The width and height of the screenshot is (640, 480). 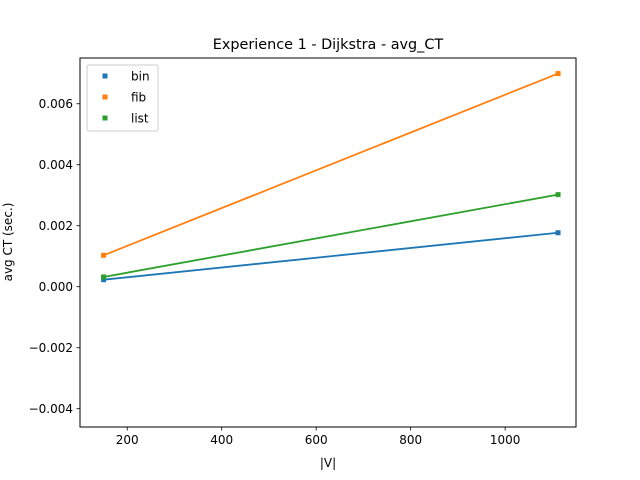 I want to click on legend-label-list: list, so click(x=140, y=118).